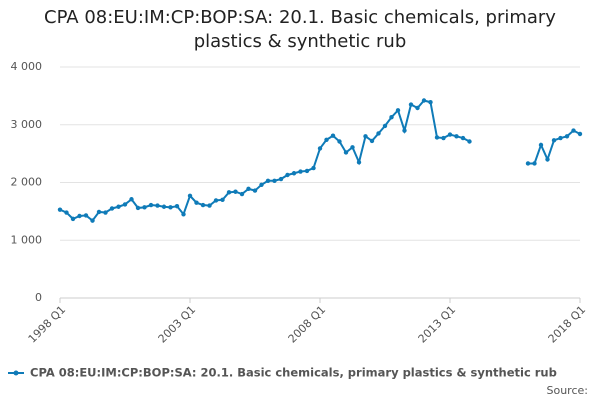 The height and width of the screenshot is (400, 600). What do you see at coordinates (177, 324) in the screenshot?
I see `x-tick-label: 2003 Q1` at bounding box center [177, 324].